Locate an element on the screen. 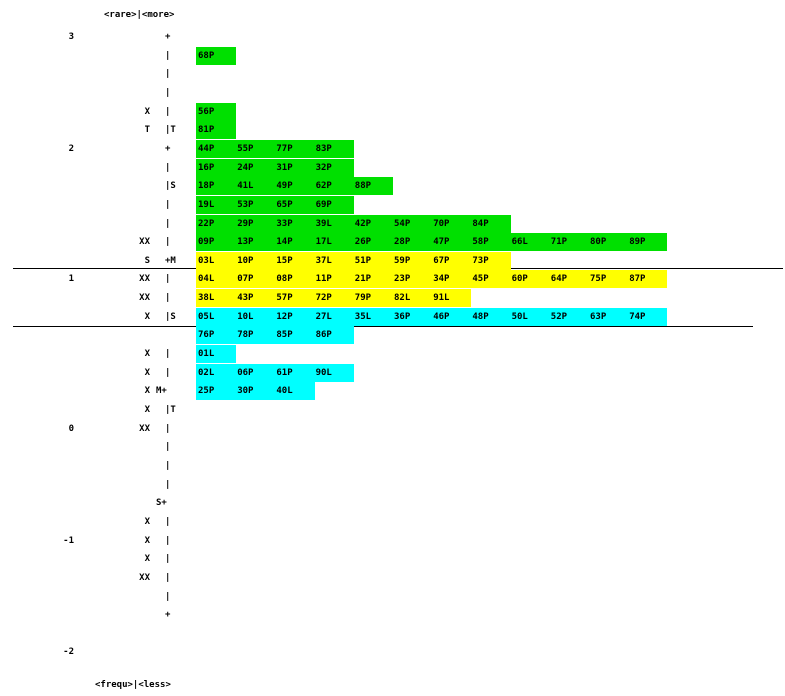 The width and height of the screenshot is (785, 696). item-label: 46P is located at coordinates (451, 316).